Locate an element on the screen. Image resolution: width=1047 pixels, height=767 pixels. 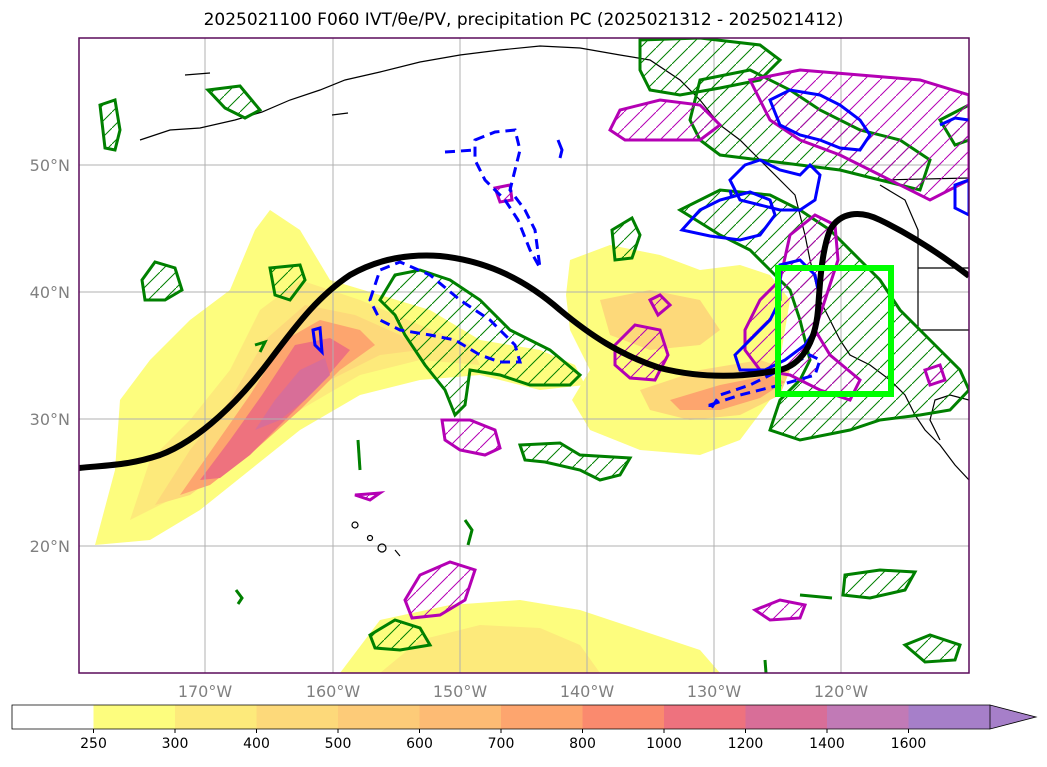
colorbar-tick-label: 800 is located at coordinates (582, 744).